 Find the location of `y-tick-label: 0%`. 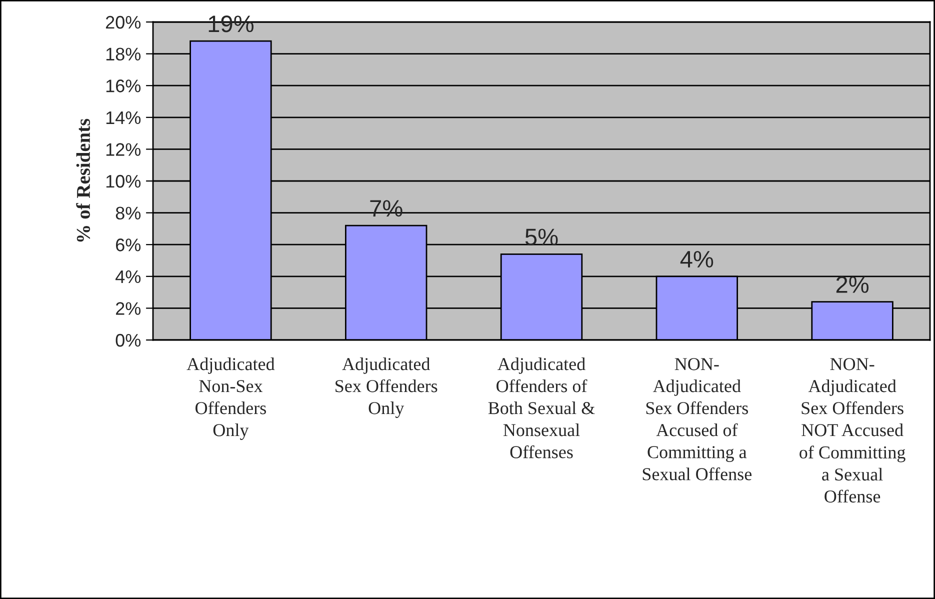

y-tick-label: 0% is located at coordinates (128, 340).